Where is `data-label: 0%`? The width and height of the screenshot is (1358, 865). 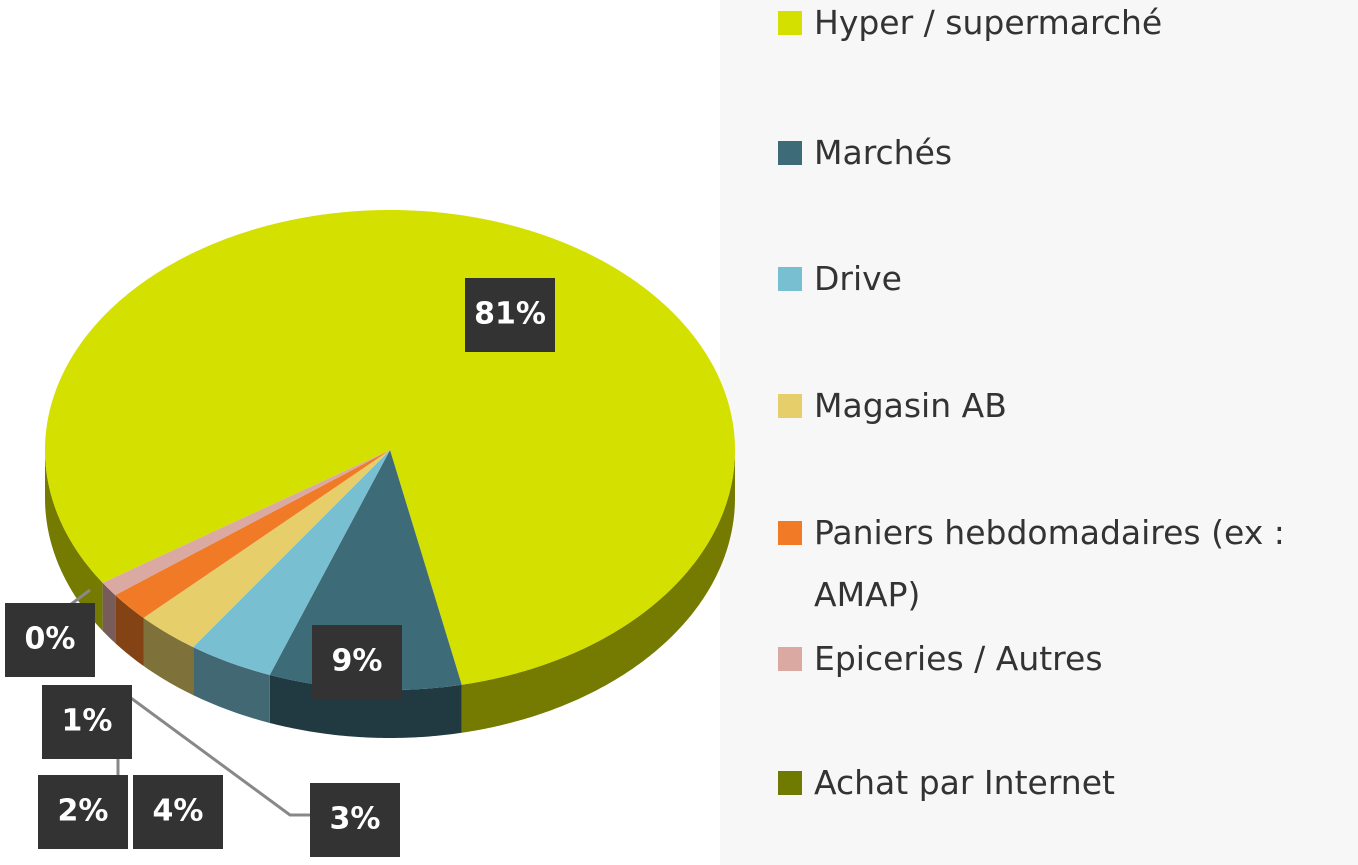 data-label: 0% is located at coordinates (50, 639).